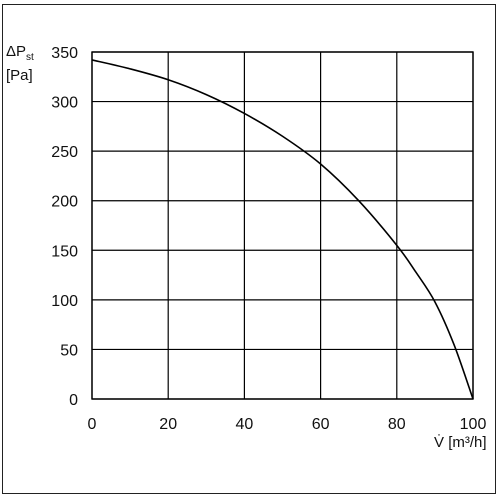 The height and width of the screenshot is (500, 500). I want to click on y-tick-label-3: 150, so click(64, 251).